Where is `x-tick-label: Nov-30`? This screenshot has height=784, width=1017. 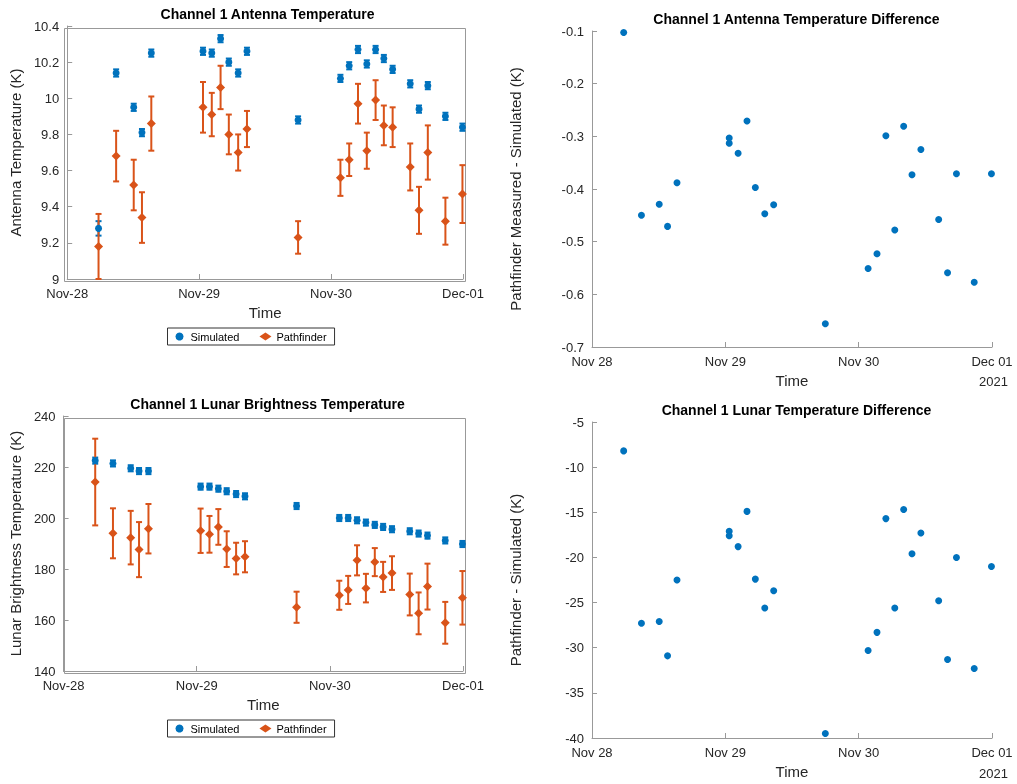 x-tick-label: Nov-30 is located at coordinates (331, 293).